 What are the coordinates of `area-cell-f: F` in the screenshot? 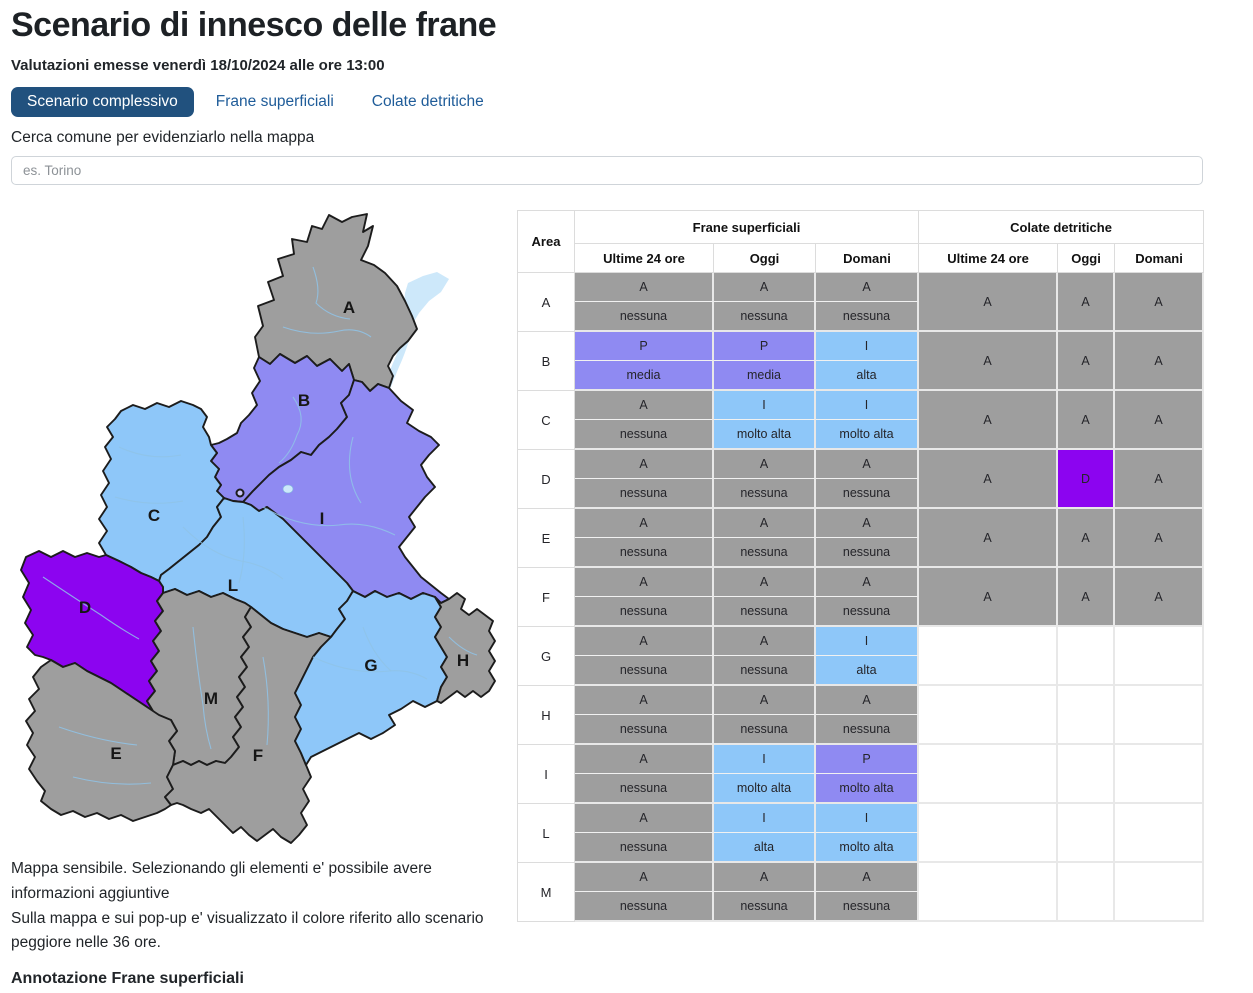 It's located at (546, 597).